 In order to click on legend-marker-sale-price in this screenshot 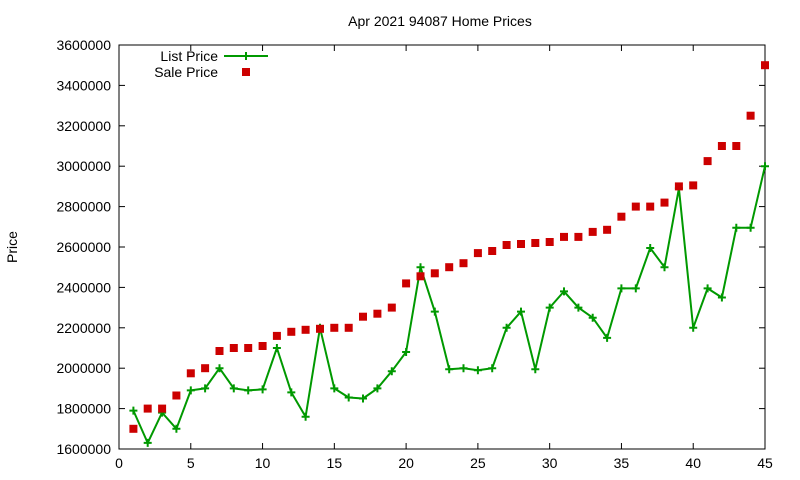, I will do `click(246, 72)`.